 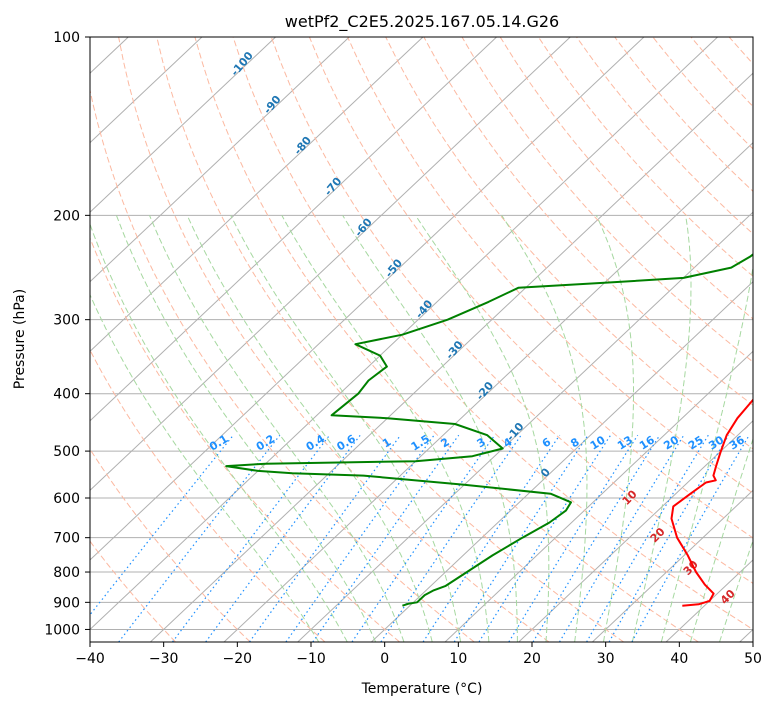 I want to click on dry-adiabat-label: -20, so click(x=484, y=391).